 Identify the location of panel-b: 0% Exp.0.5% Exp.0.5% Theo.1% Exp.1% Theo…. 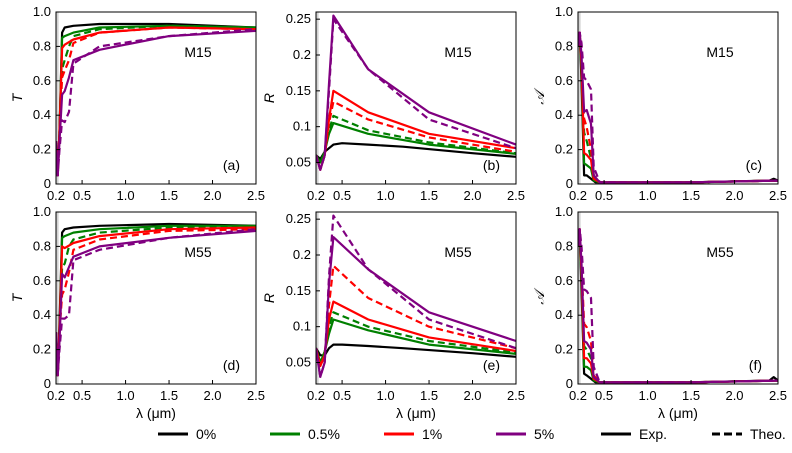
(393, 107).